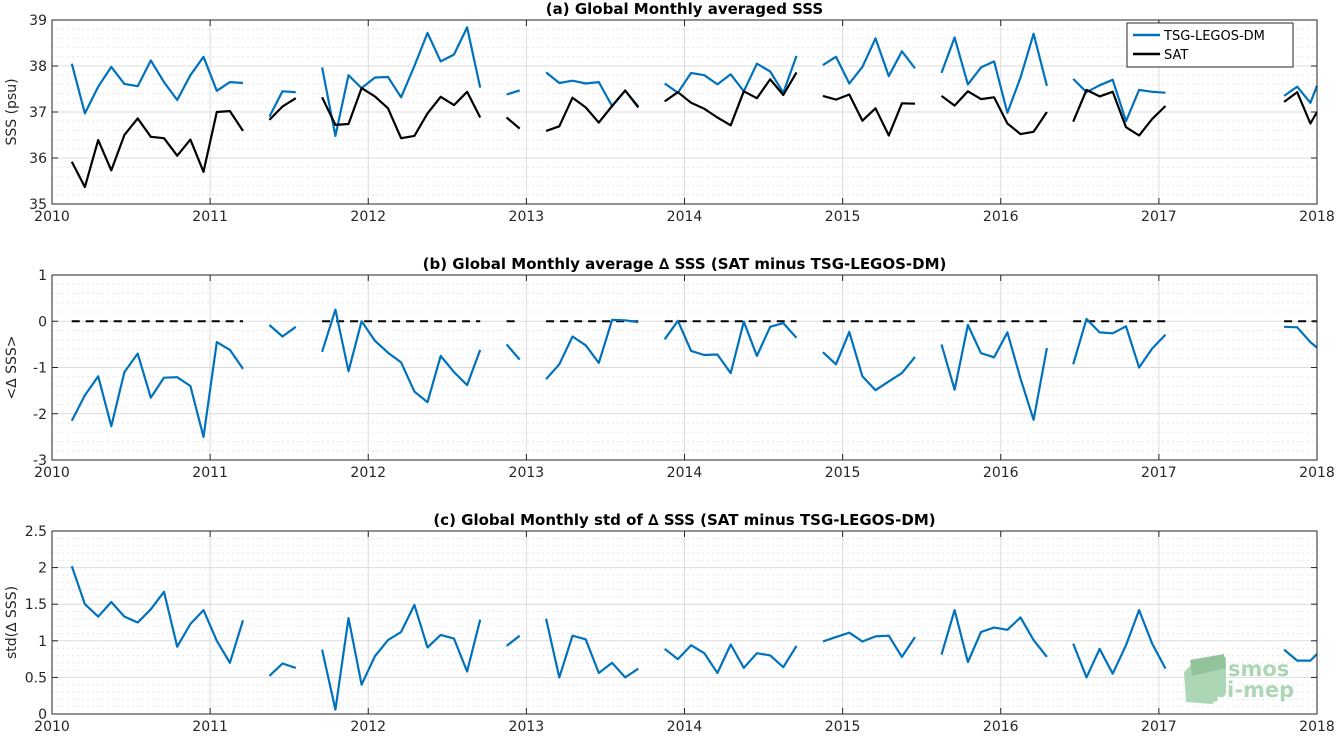  What do you see at coordinates (36, 532) in the screenshot?
I see `y-tick-label-2-5: 2.5` at bounding box center [36, 532].